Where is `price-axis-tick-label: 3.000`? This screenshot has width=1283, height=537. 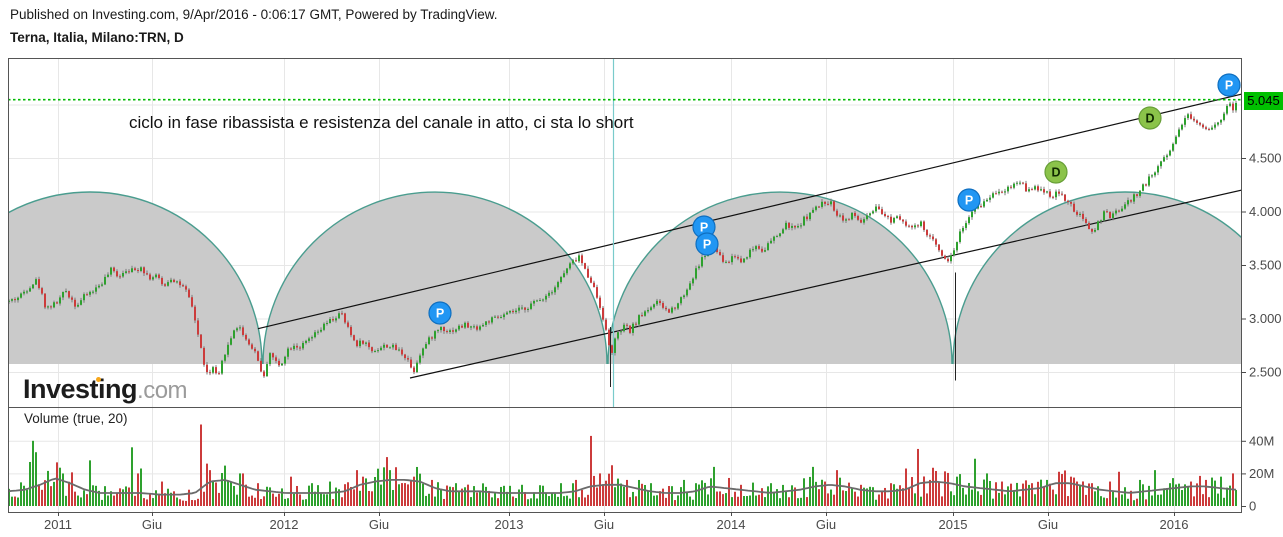
price-axis-tick-label: 3.000 is located at coordinates (1265, 318).